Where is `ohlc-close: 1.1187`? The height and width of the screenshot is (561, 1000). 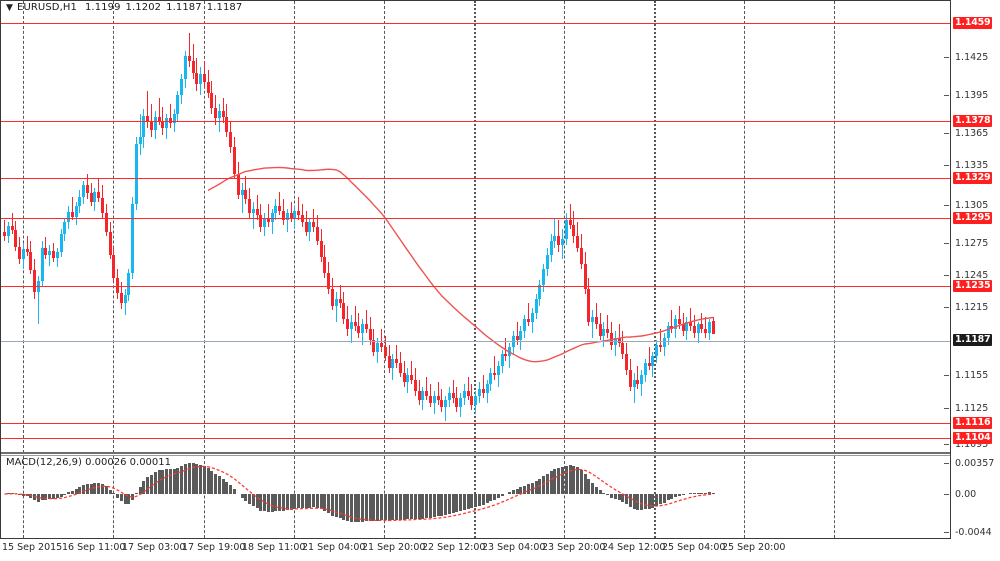 ohlc-close: 1.1187 is located at coordinates (224, 7).